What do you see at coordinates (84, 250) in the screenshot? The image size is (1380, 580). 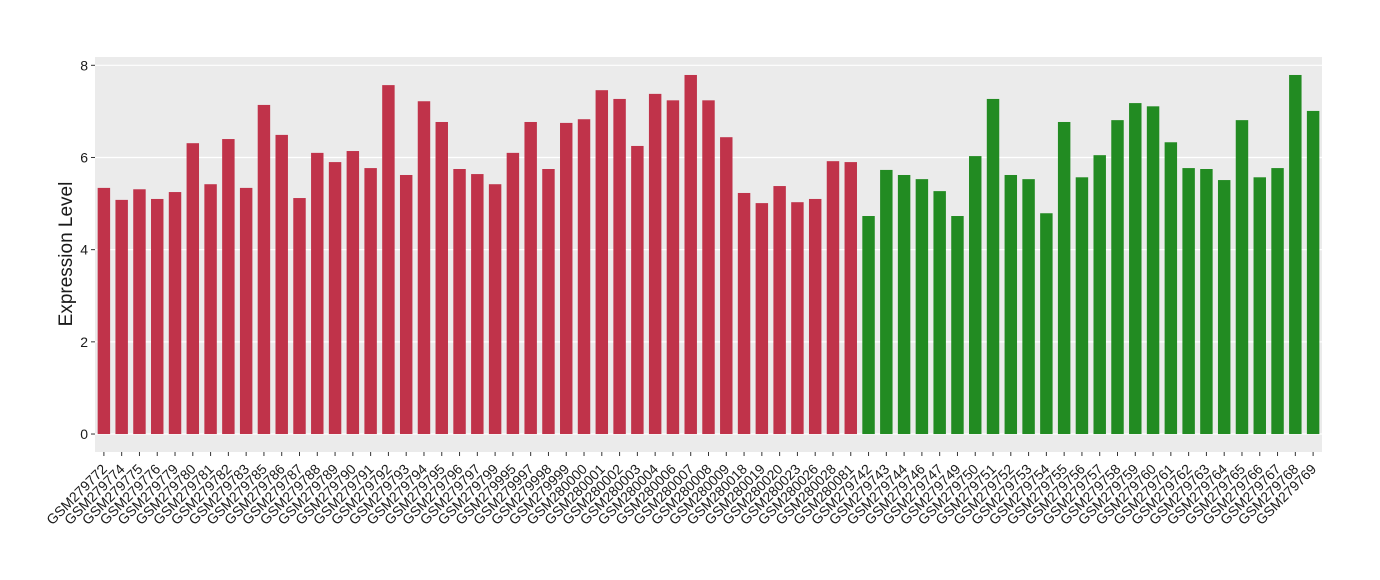 I see `y-tick-label: 4` at bounding box center [84, 250].